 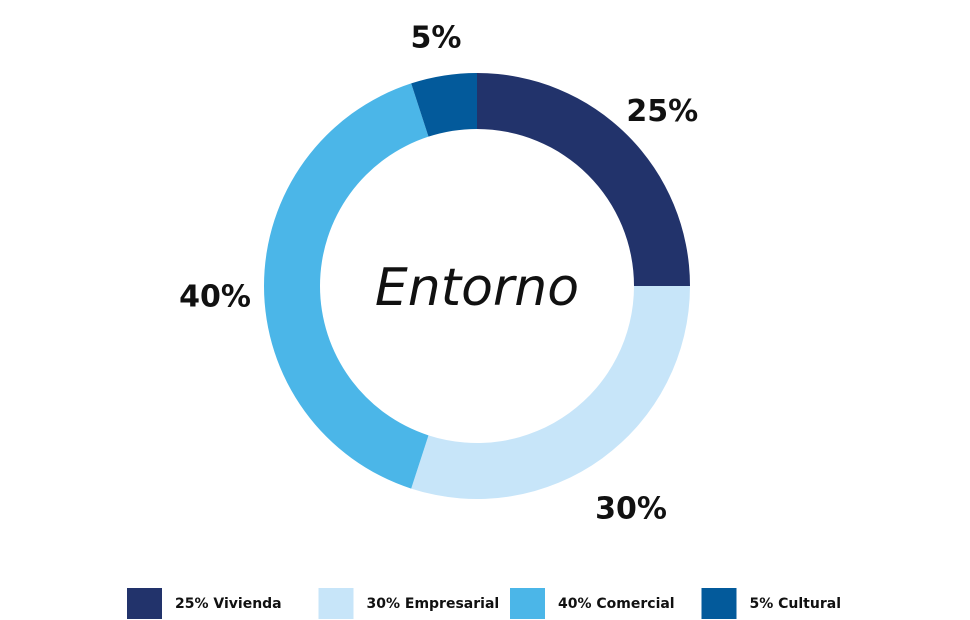 I want to click on legend-label: 30% Empresarial, so click(x=433, y=604).